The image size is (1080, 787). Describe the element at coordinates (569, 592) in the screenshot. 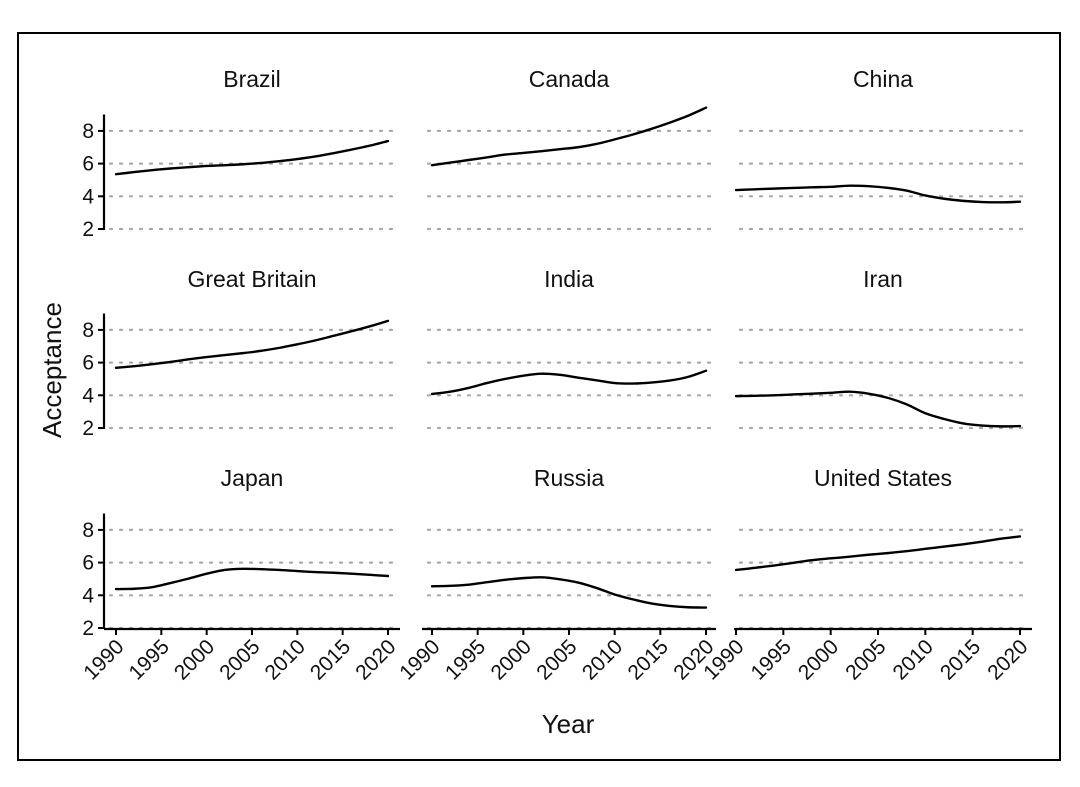

I see `series-line-russia` at that location.